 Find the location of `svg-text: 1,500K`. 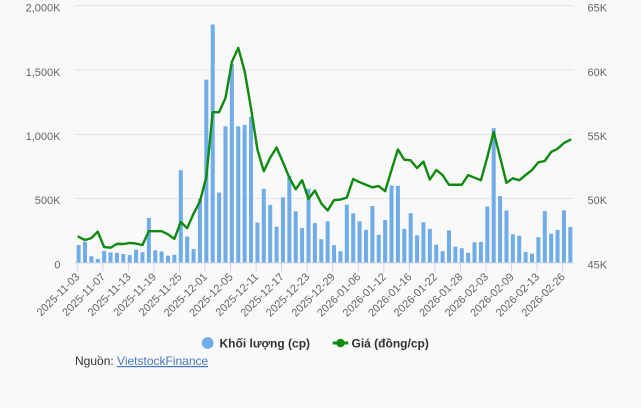

svg-text: 1,500K is located at coordinates (44, 73).